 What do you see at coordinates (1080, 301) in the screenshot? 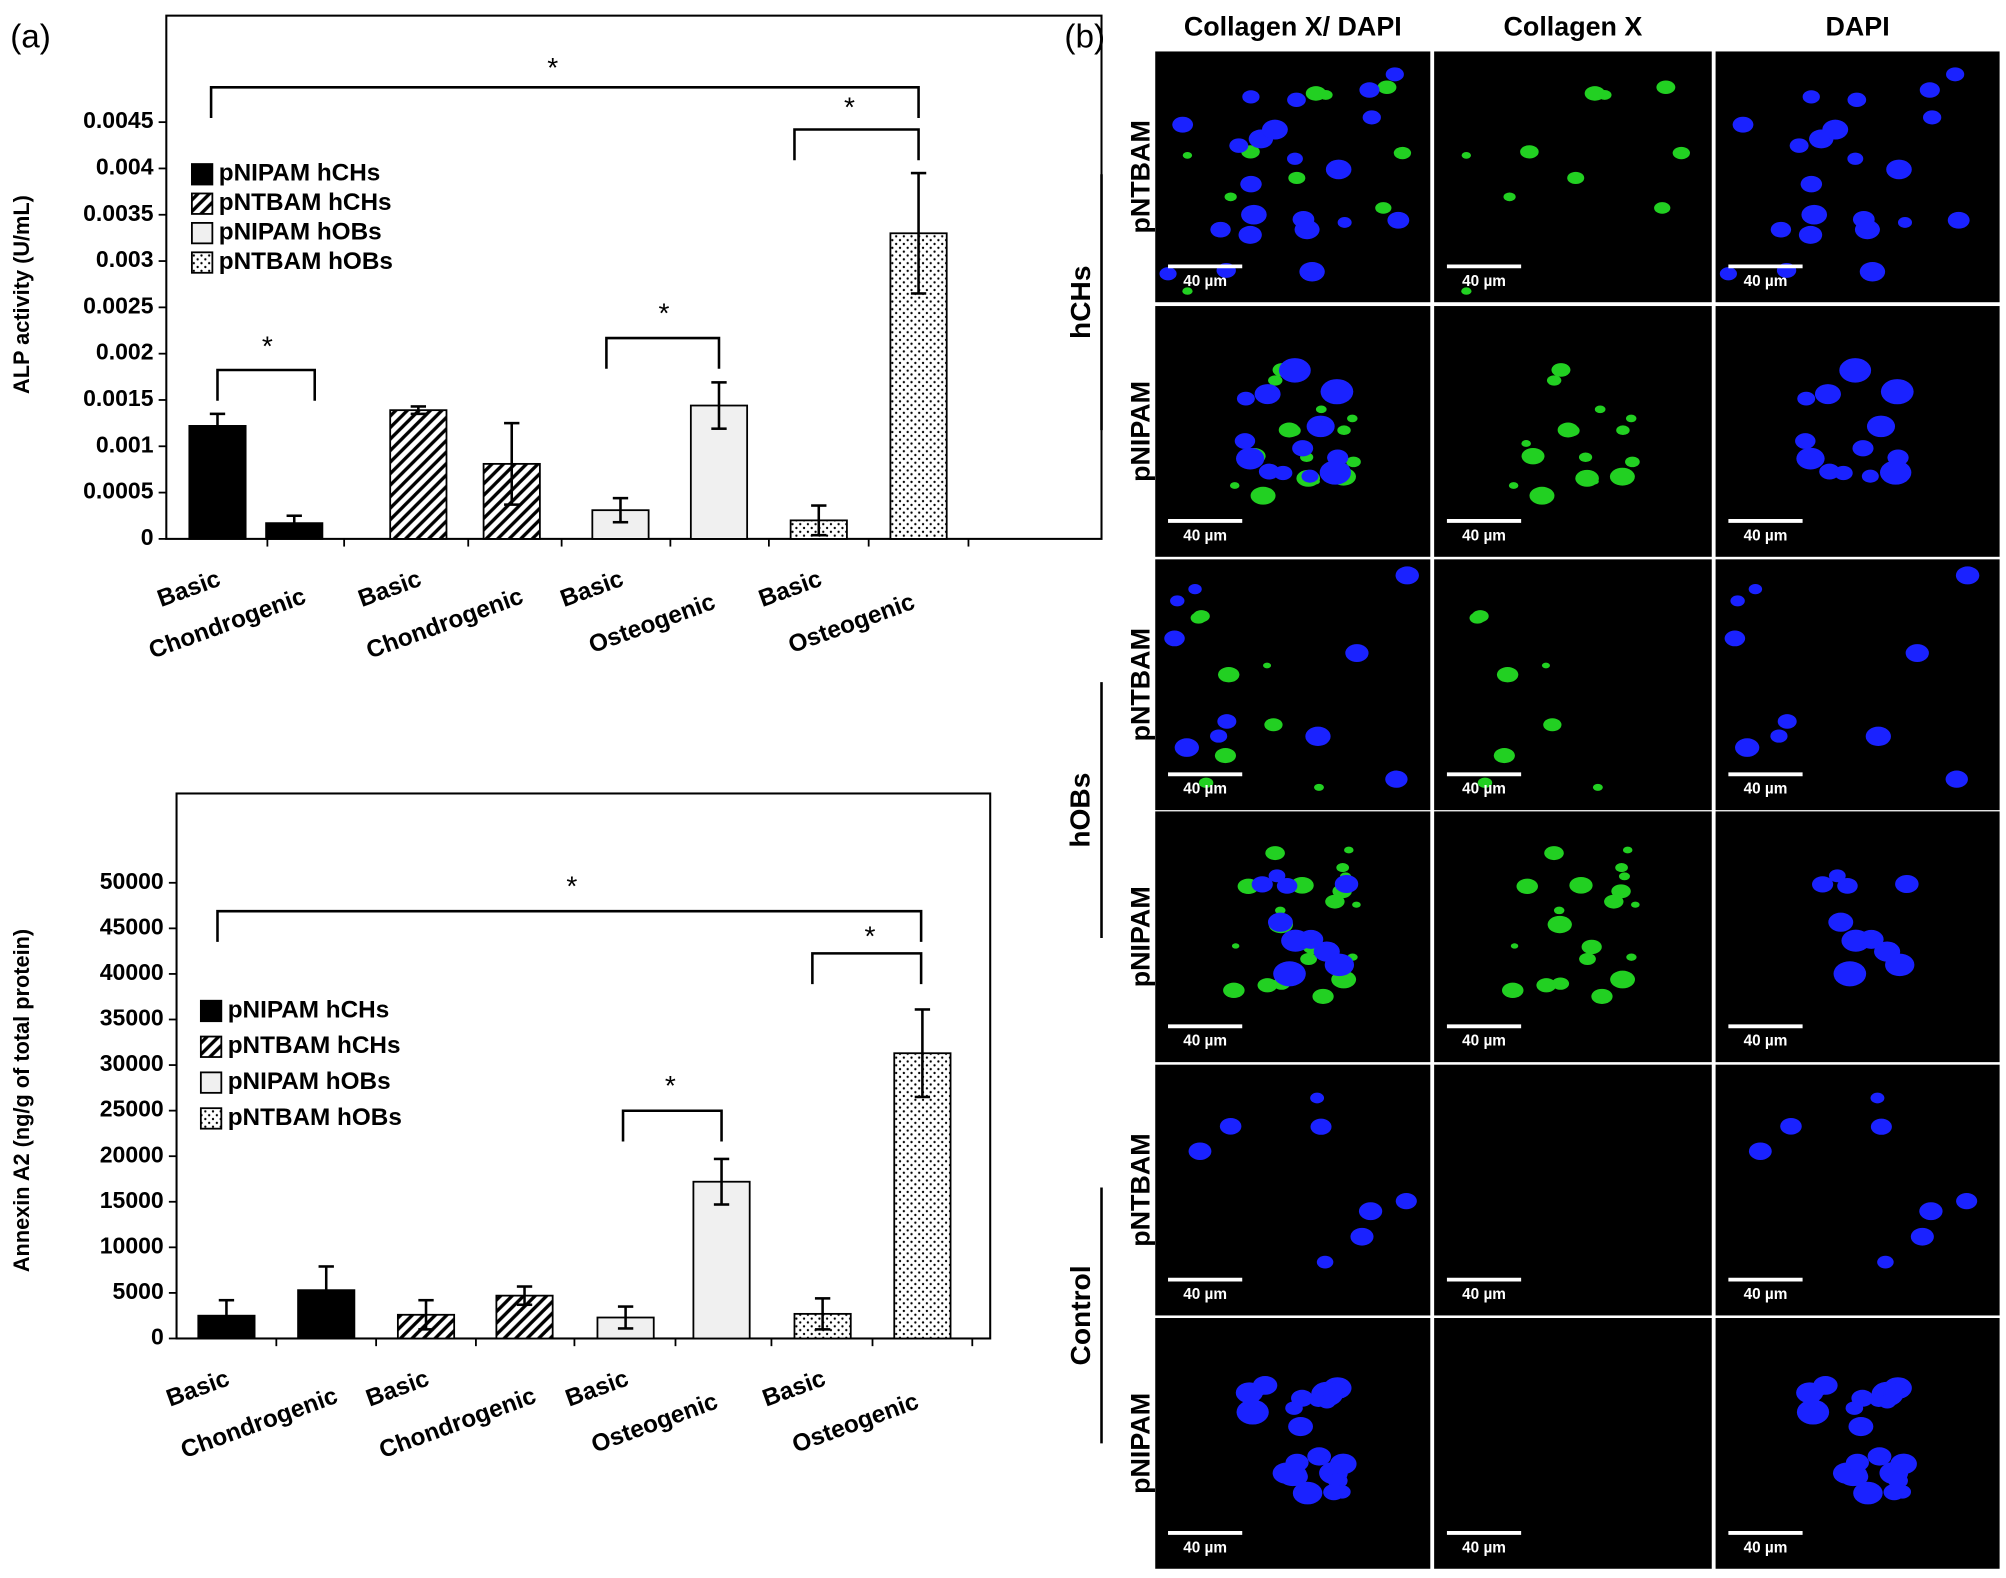
I see `group-label: hCHs` at bounding box center [1080, 301].